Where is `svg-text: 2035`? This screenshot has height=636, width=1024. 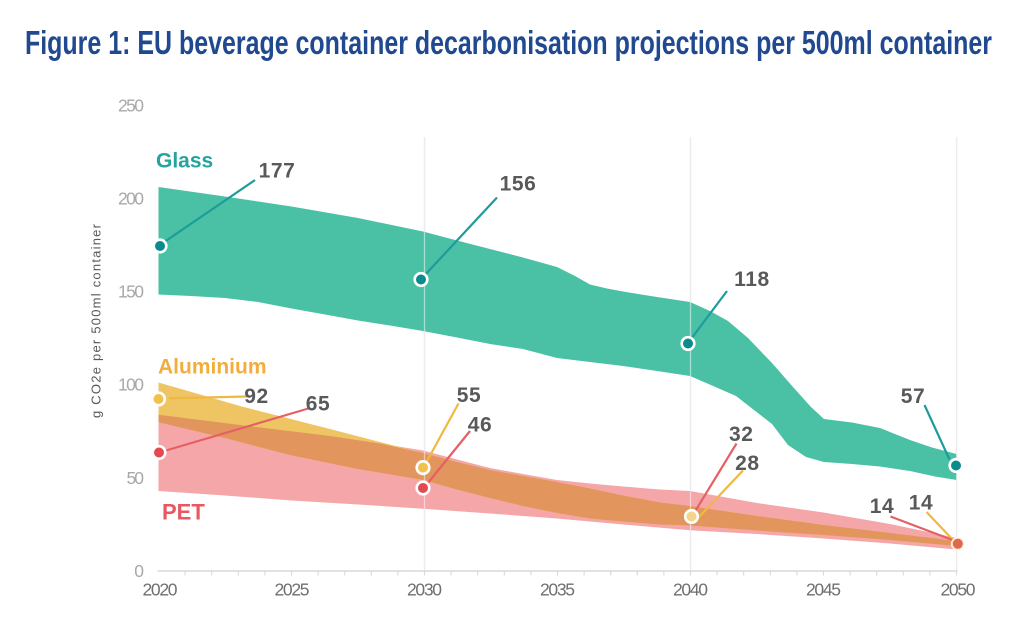 svg-text: 2035 is located at coordinates (557, 590).